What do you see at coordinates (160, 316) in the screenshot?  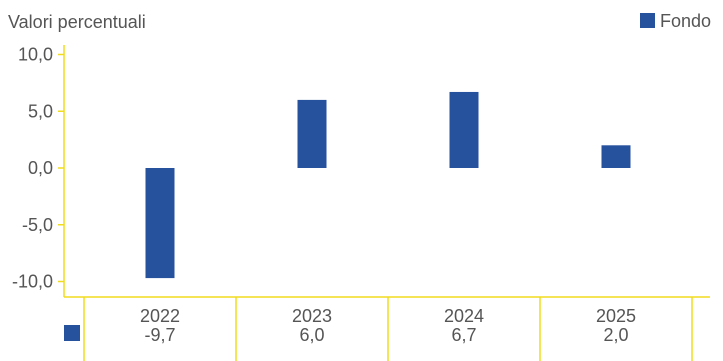 I see `x-category-label: 2022` at bounding box center [160, 316].